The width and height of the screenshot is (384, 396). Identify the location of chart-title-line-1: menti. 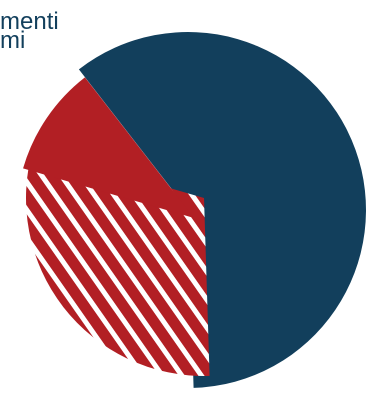
(29, 21).